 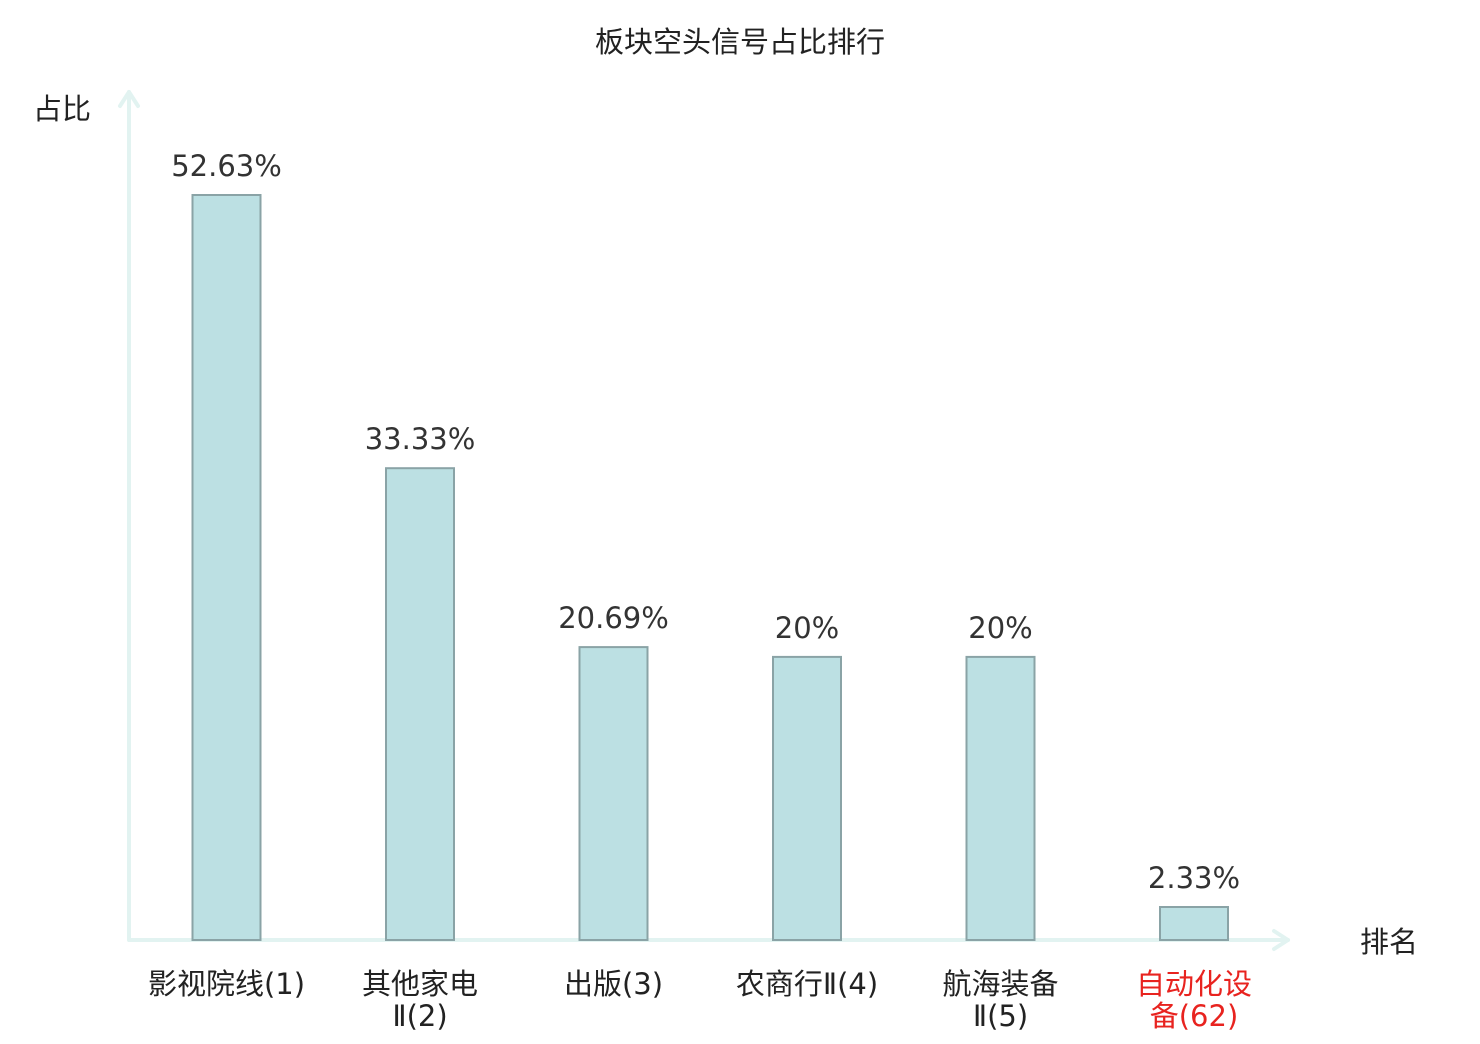 What do you see at coordinates (1194, 984) in the screenshot?
I see `category-label-6-line-1: 自动化设` at bounding box center [1194, 984].